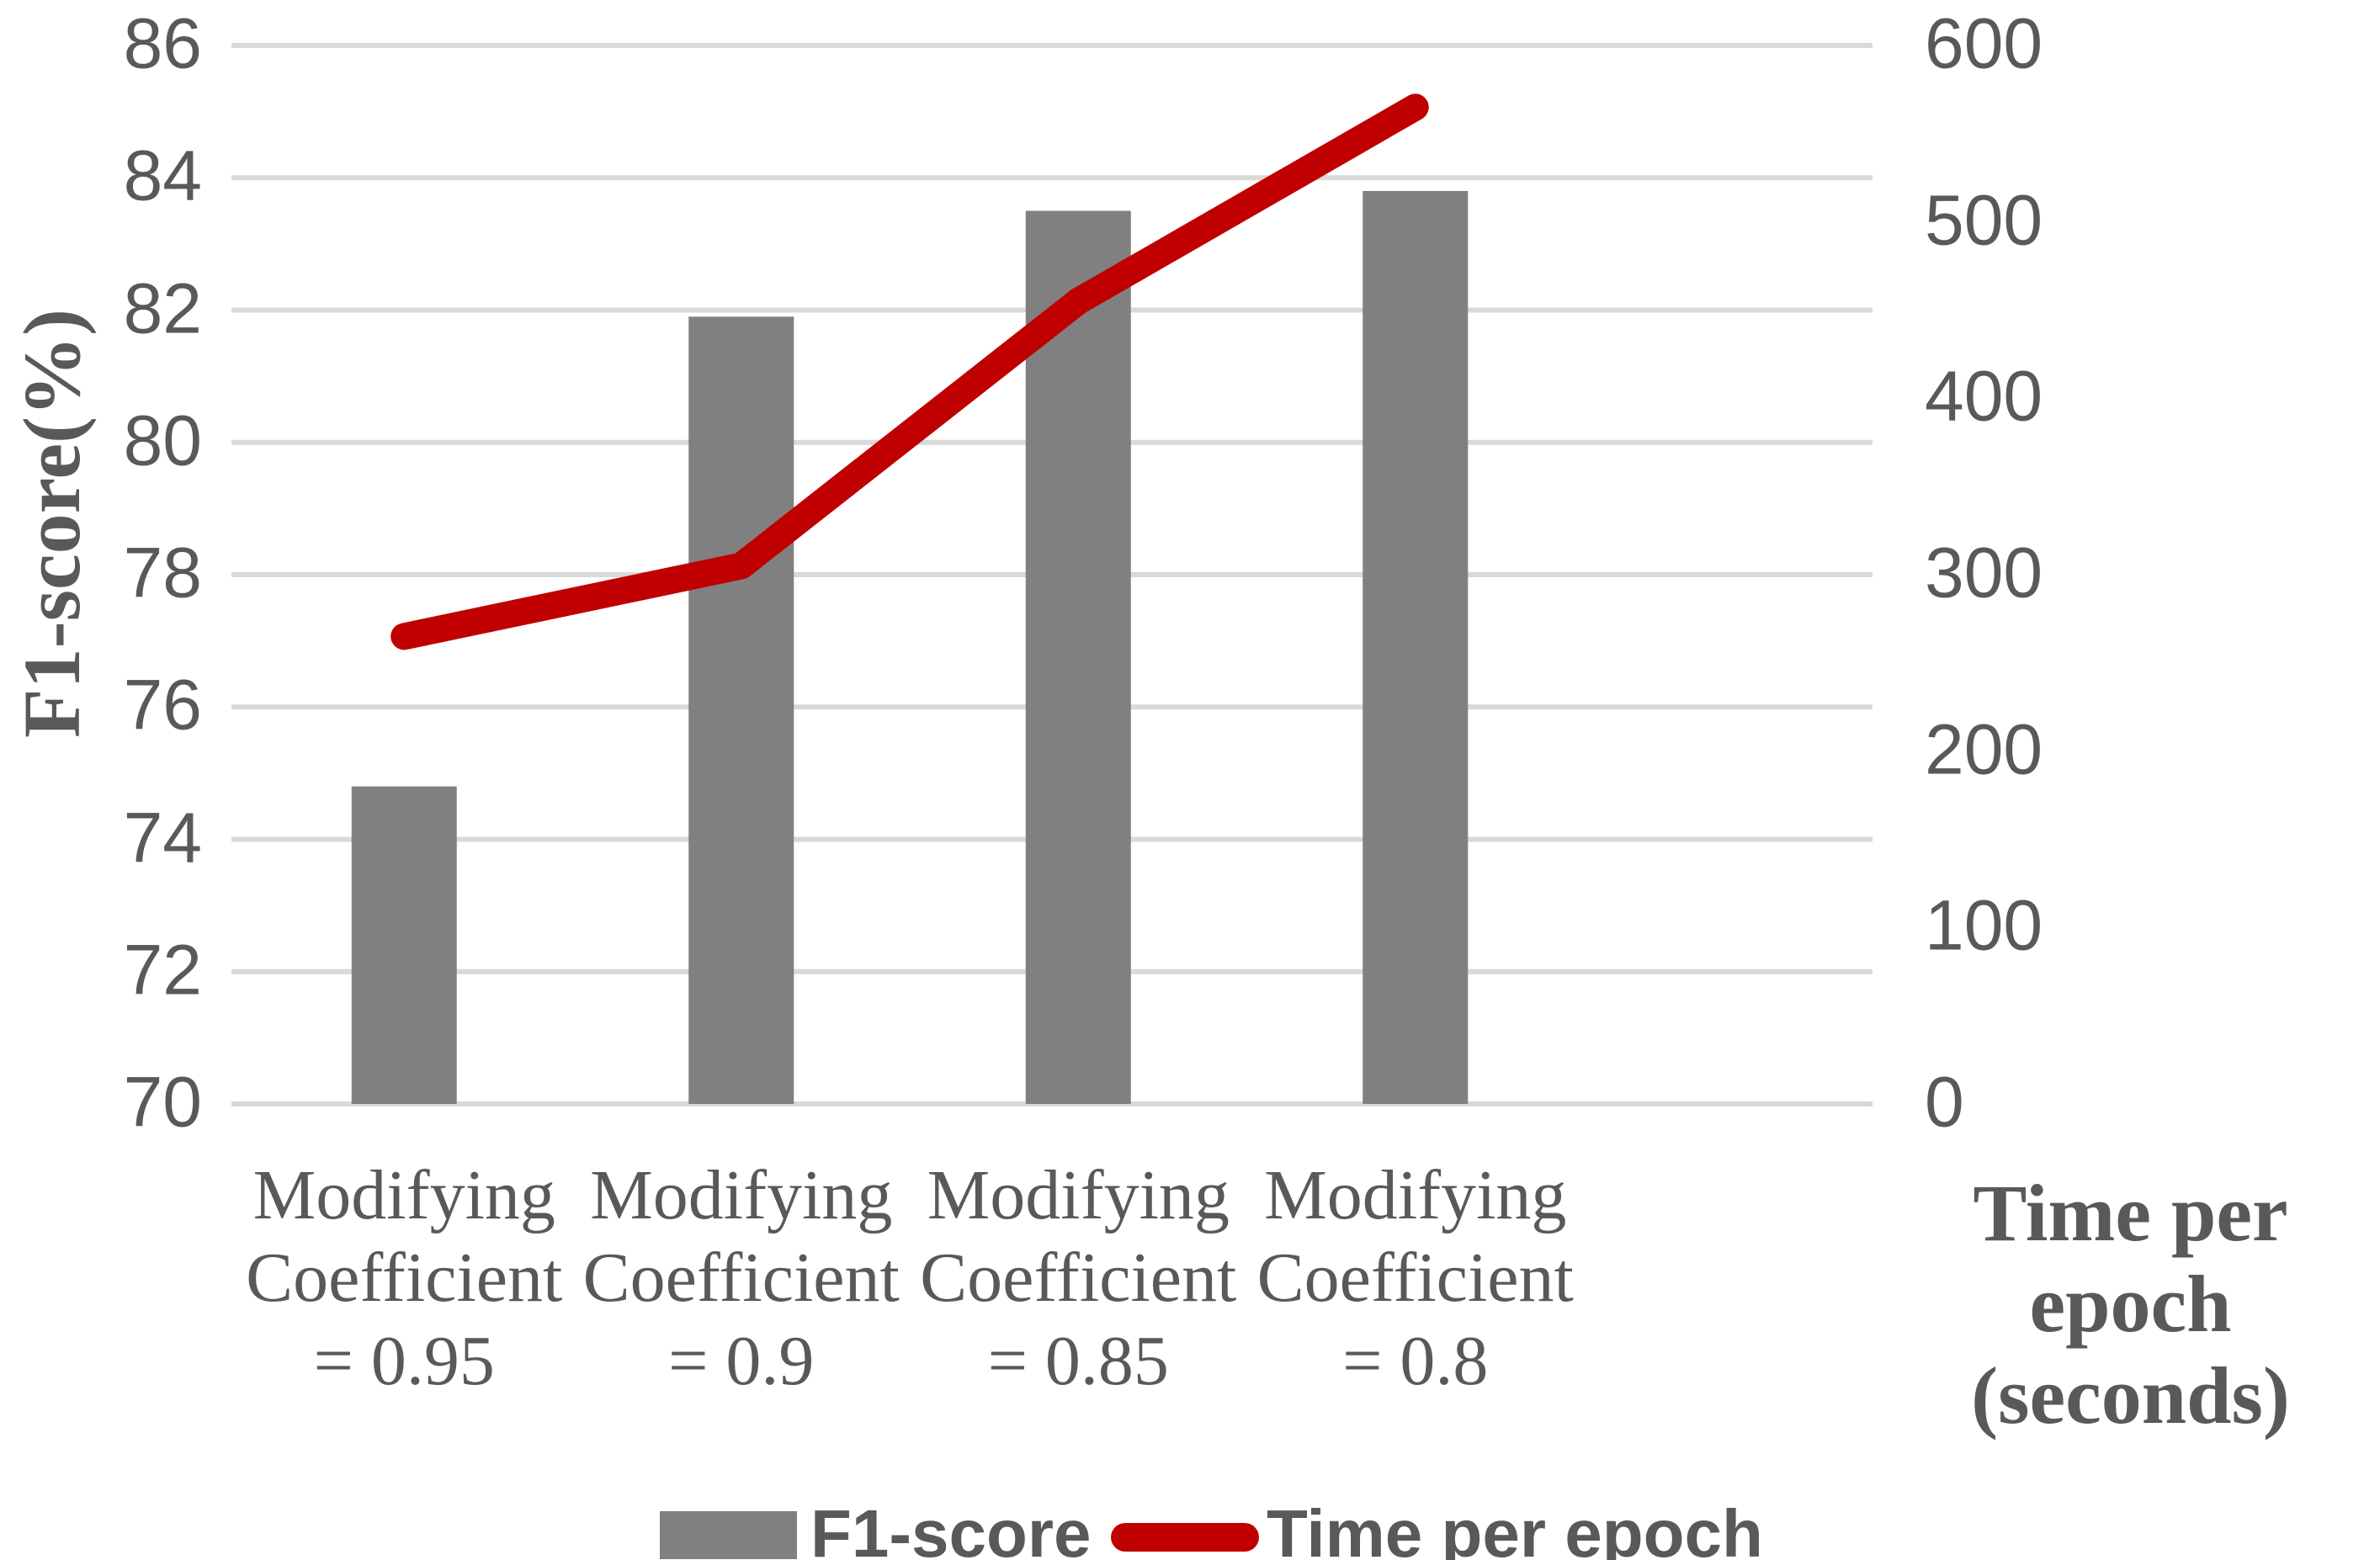 Image resolution: width=2380 pixels, height=1560 pixels. What do you see at coordinates (162, 308) in the screenshot?
I see `left-axis-tick-label-82: 82` at bounding box center [162, 308].